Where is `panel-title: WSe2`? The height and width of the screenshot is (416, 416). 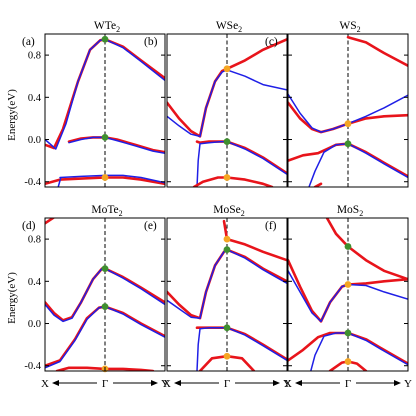
panel-title: WSe2 is located at coordinates (229, 27).